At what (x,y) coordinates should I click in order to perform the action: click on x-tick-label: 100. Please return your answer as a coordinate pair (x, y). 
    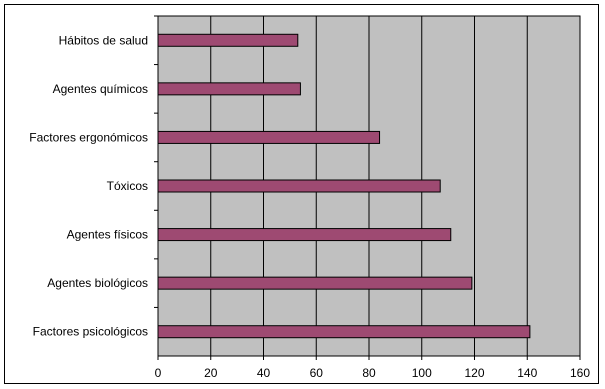
    Looking at the image, I should click on (422, 373).